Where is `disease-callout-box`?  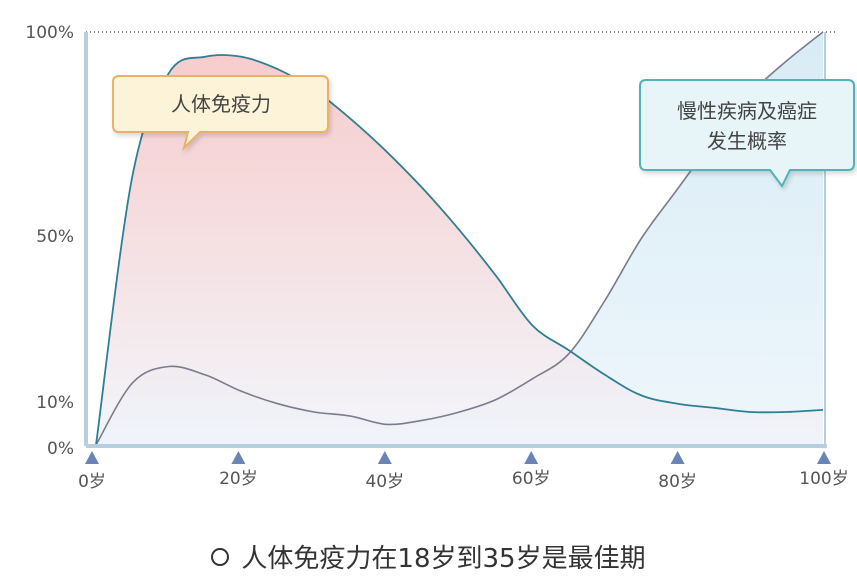
disease-callout-box is located at coordinates (747, 133).